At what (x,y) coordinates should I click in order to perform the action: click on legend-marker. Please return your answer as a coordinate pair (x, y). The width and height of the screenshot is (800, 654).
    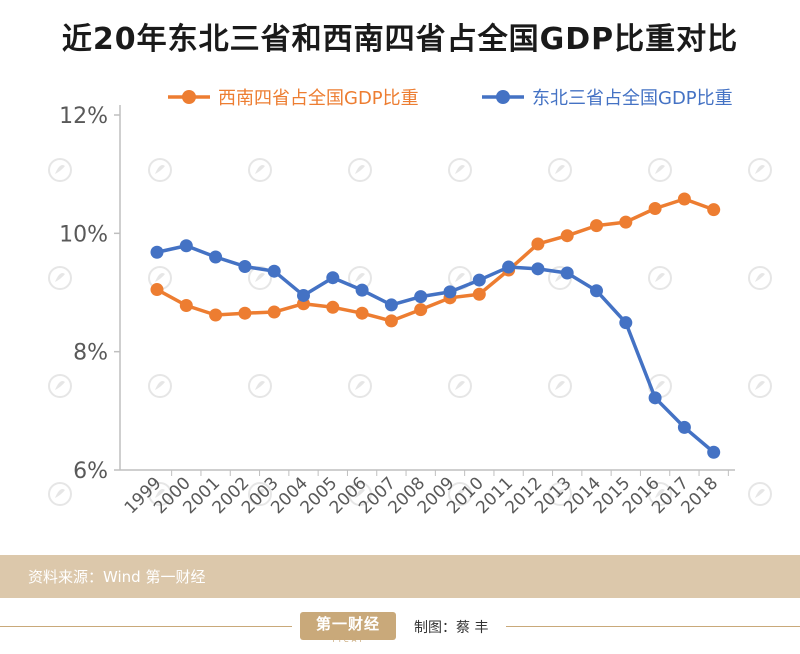
    Looking at the image, I should click on (503, 97).